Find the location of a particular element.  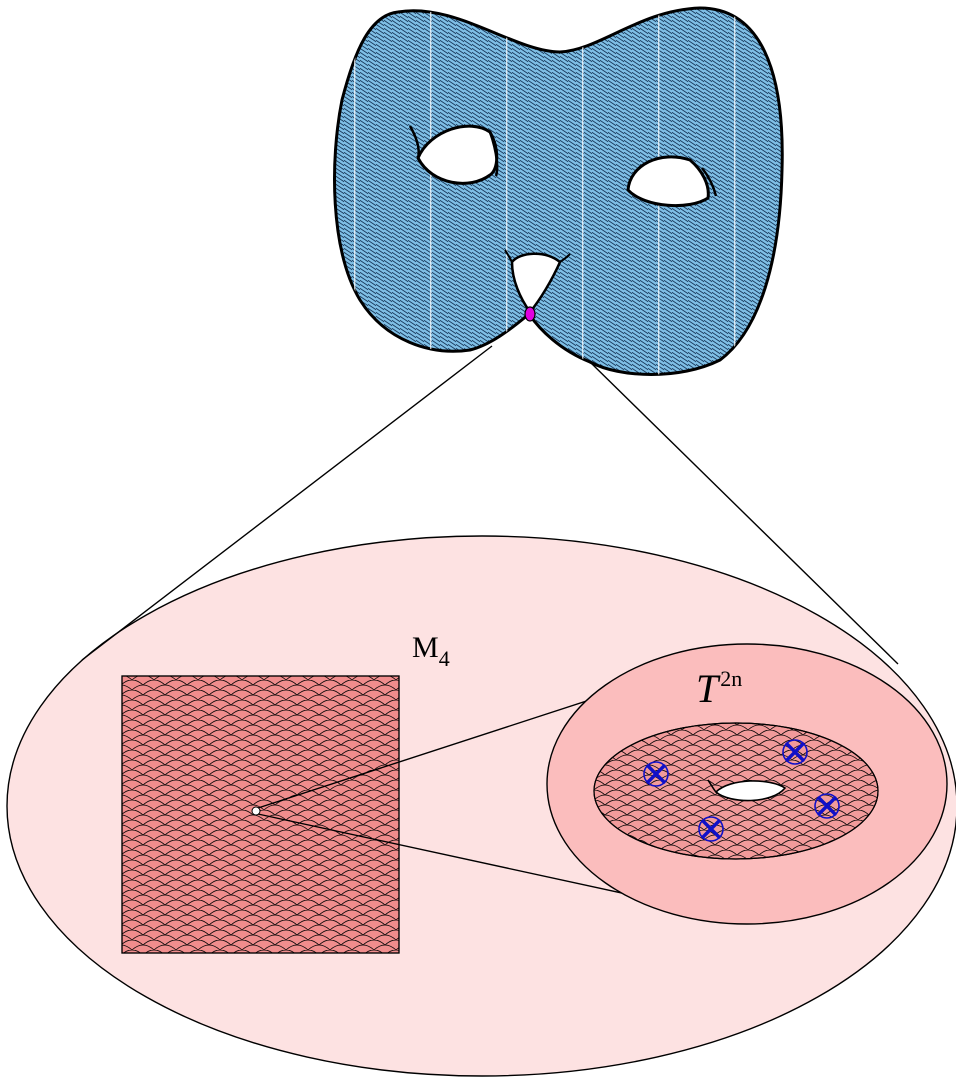

zoom-line-left is located at coordinates (287, 503).